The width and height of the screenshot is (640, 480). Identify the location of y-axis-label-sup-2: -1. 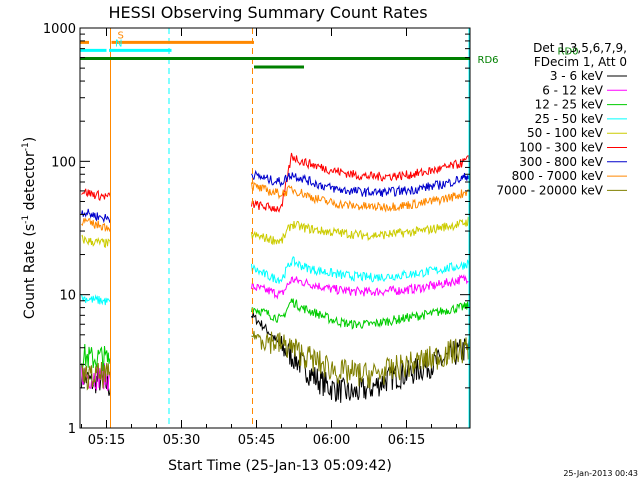
(26, 146).